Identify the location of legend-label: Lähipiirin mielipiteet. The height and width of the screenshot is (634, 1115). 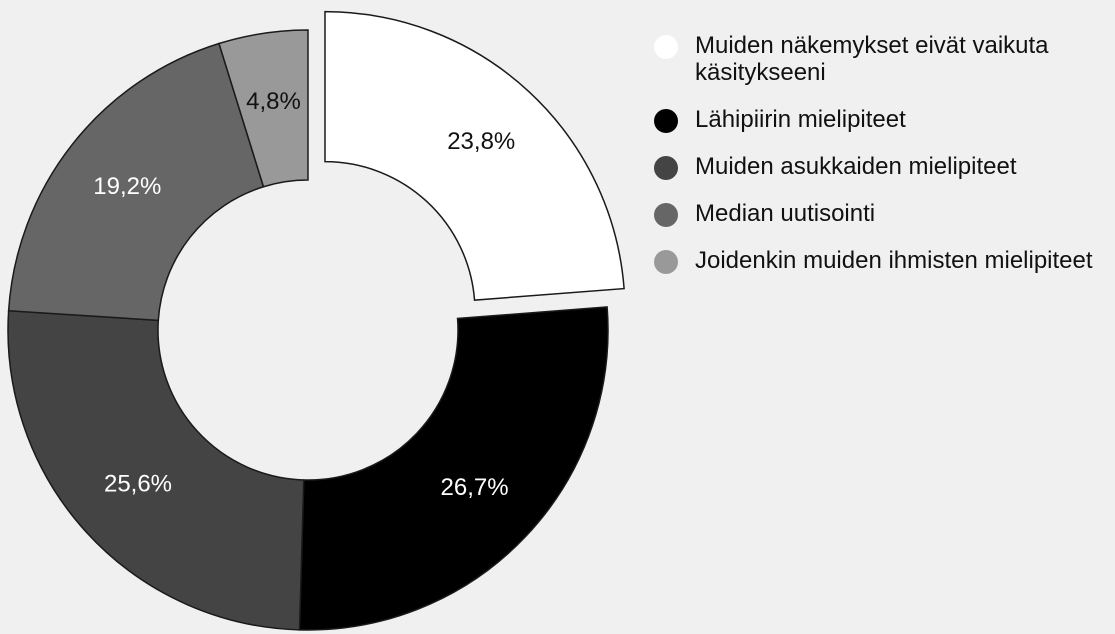
(800, 119).